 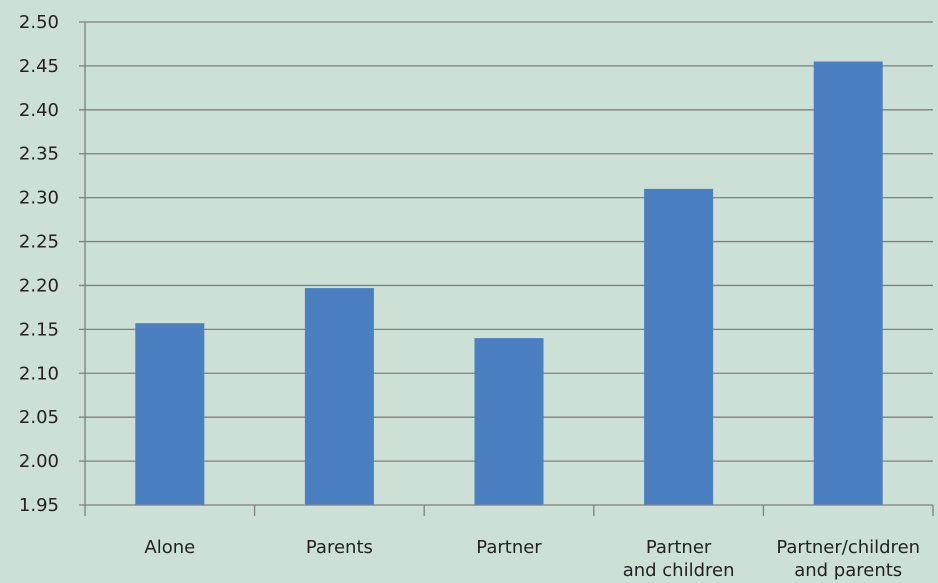 What do you see at coordinates (169, 547) in the screenshot?
I see `x-category-label: Alone` at bounding box center [169, 547].